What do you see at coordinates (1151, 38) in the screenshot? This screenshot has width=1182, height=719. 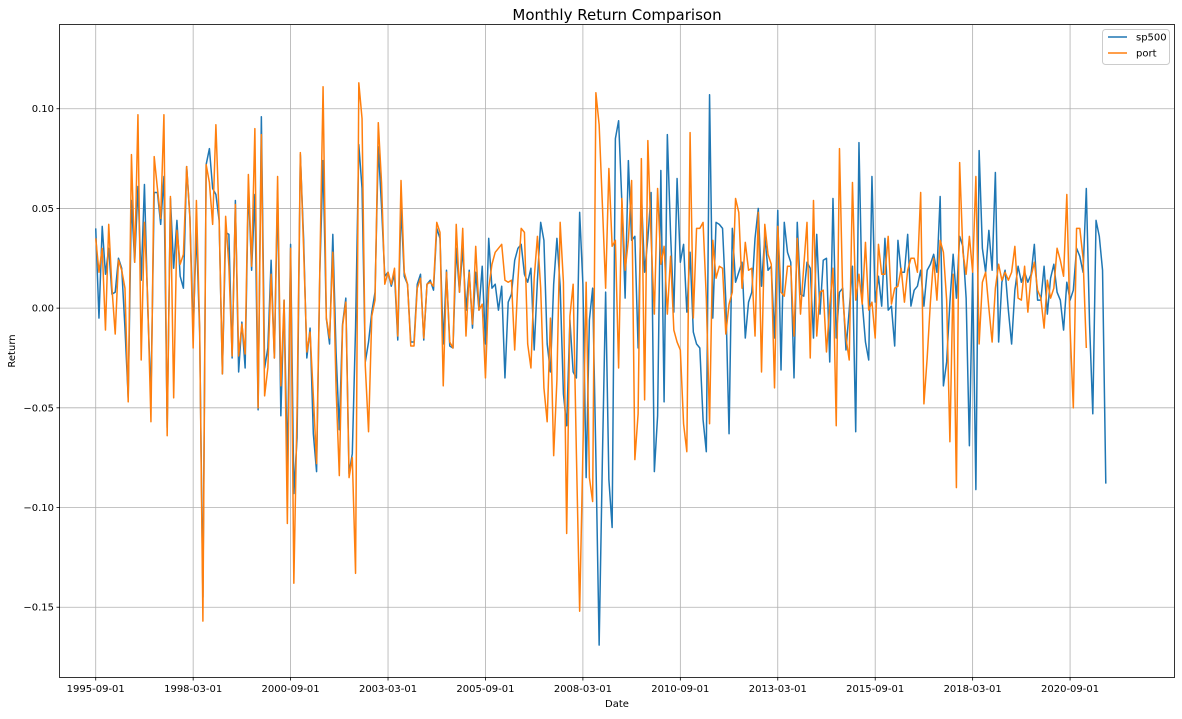 I see `legend-label-sp500: sp500` at bounding box center [1151, 38].